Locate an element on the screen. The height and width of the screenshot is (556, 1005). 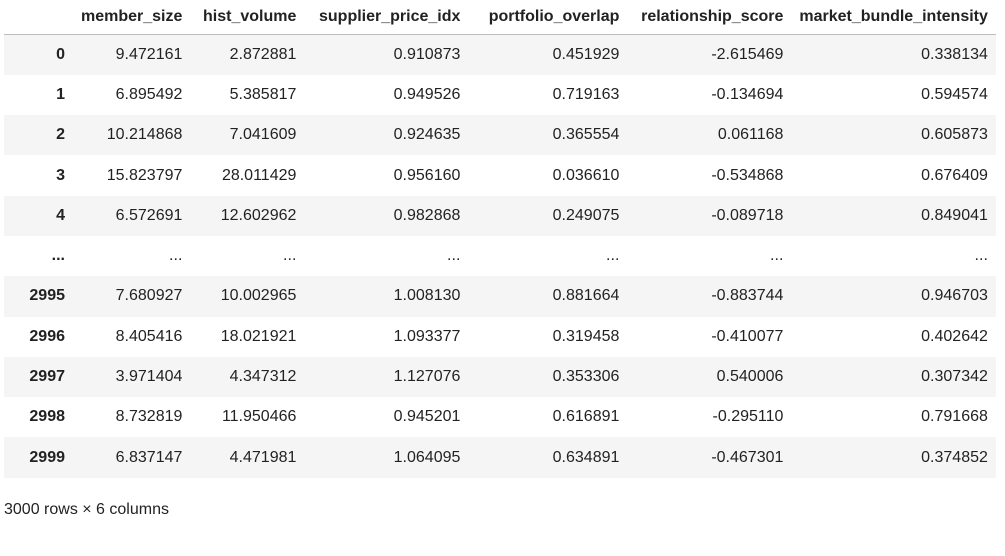
table-cell: 0.945201 is located at coordinates (427, 417).